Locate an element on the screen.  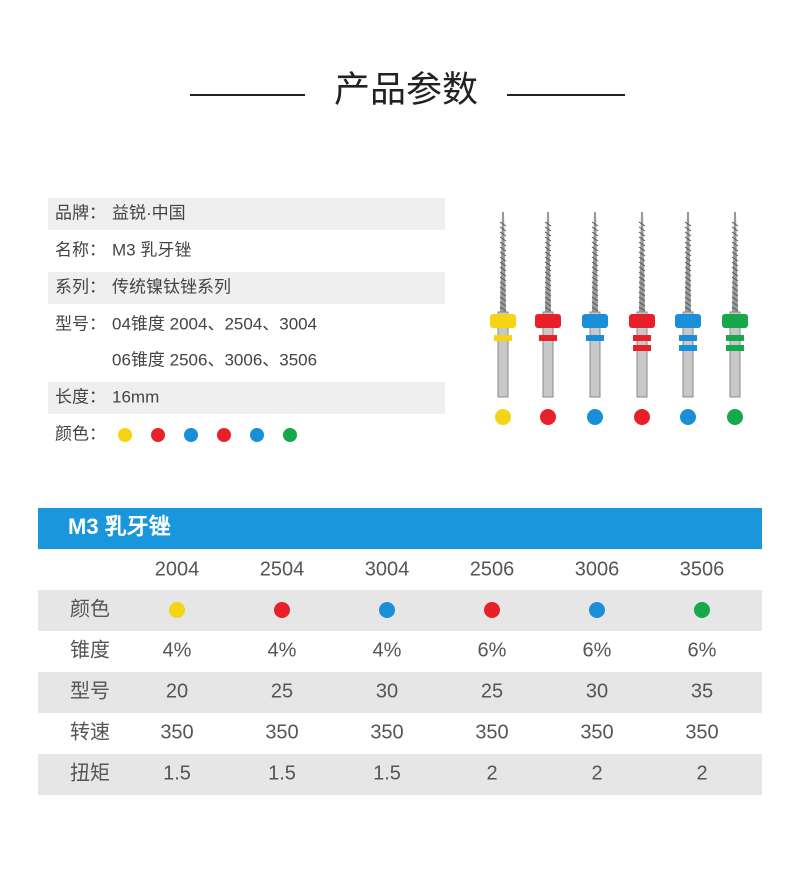
row-label: 颜色 is located at coordinates (90, 608).